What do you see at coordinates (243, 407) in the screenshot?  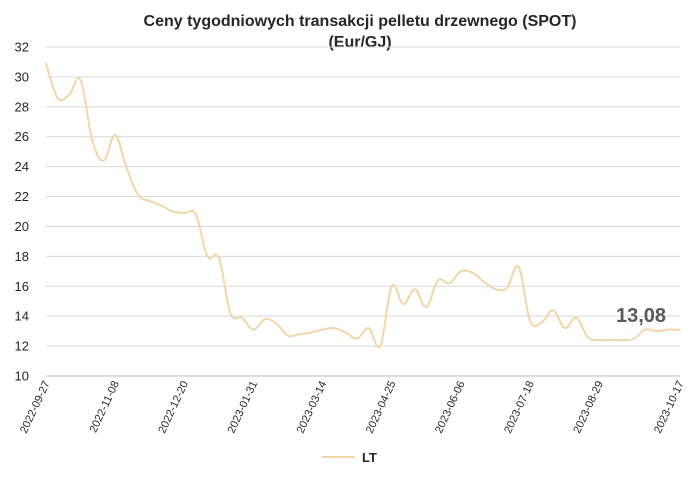 I see `x-tick-label: 2023-01-31` at bounding box center [243, 407].